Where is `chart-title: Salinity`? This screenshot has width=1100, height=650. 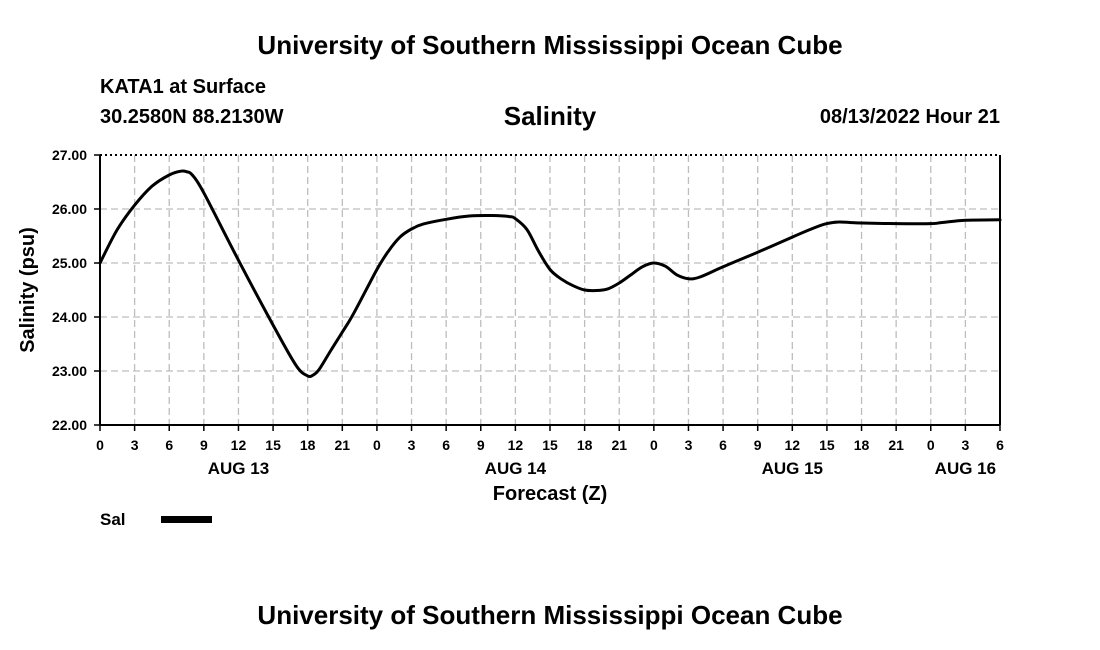 chart-title: Salinity is located at coordinates (550, 116).